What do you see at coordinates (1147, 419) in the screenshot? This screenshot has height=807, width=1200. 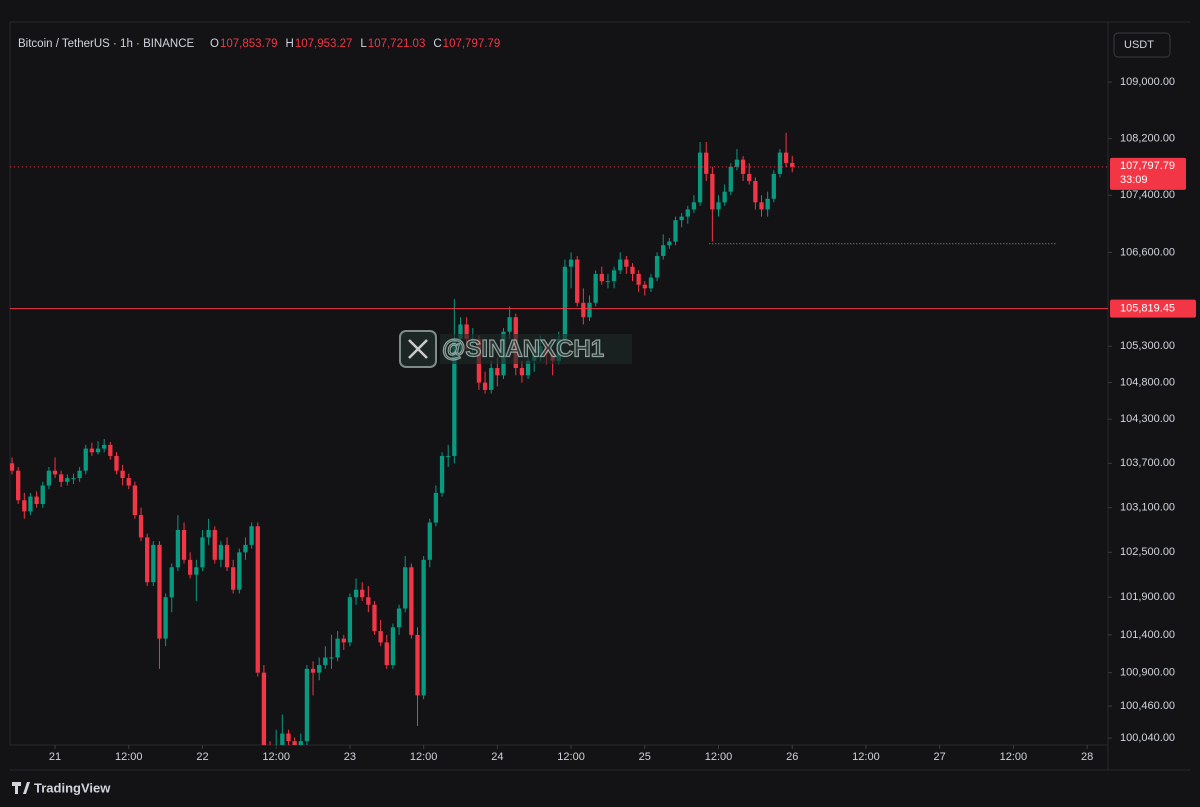 I see `y-tick-label: 104,300.00` at bounding box center [1147, 419].